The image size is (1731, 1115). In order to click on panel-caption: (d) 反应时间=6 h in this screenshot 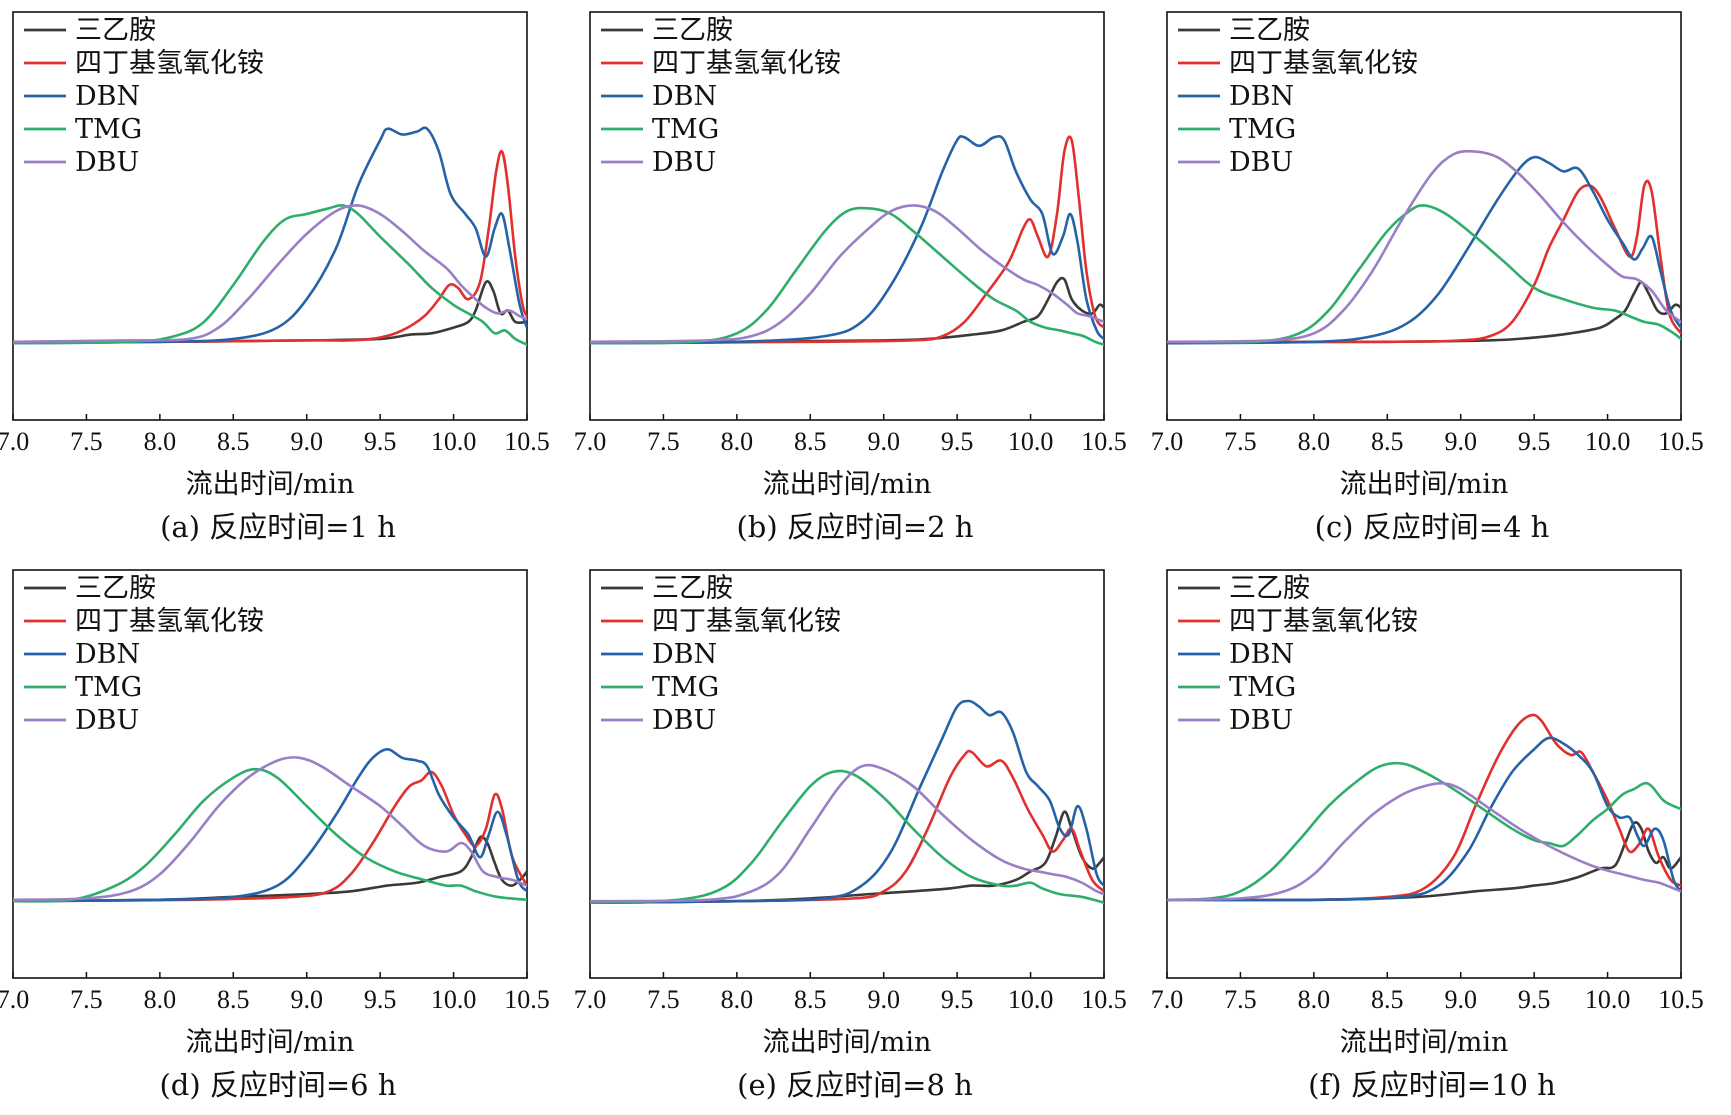, I will do `click(277, 1085)`.